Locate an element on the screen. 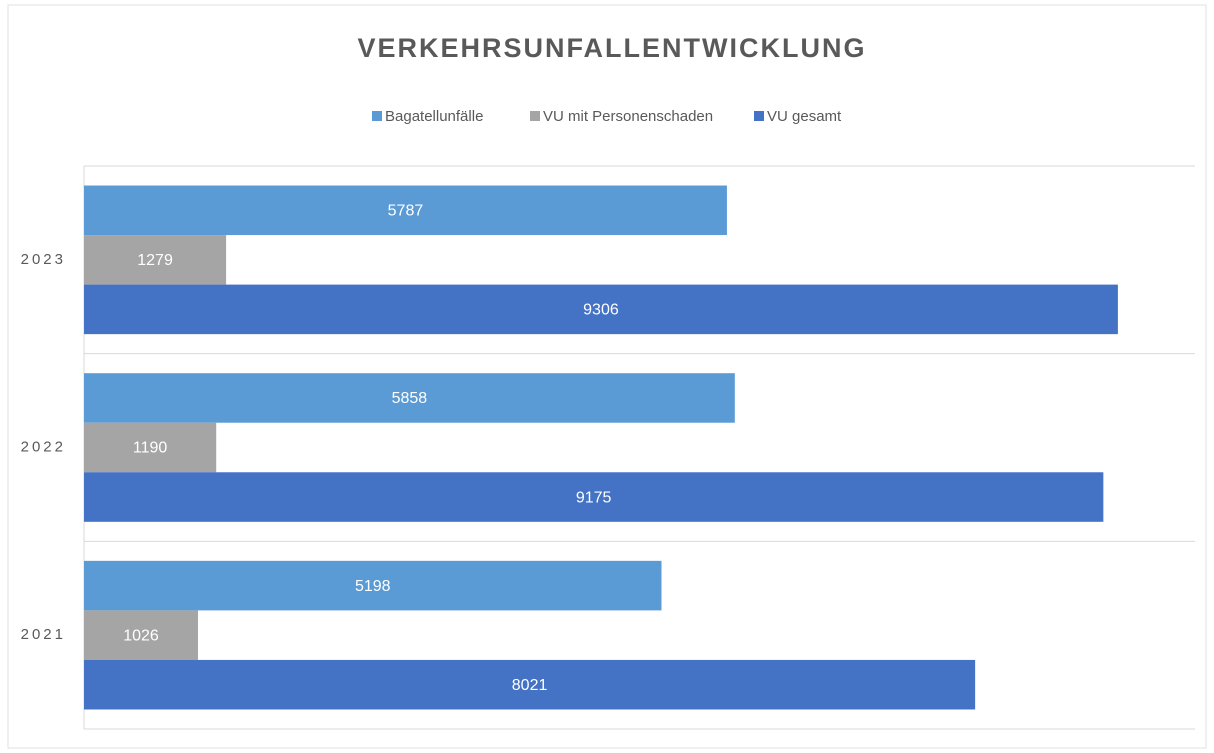  data-label: 1279 is located at coordinates (155, 260).